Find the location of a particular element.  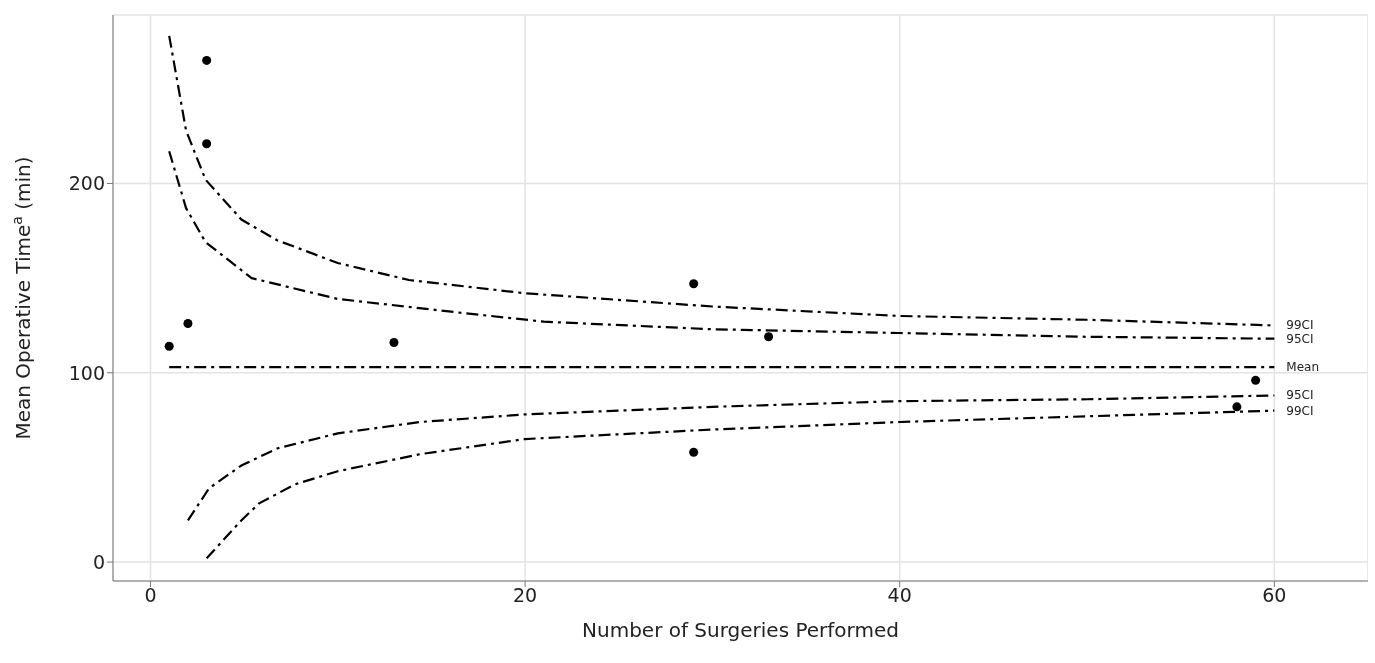

y-tick-label: 200 is located at coordinates (86, 183).